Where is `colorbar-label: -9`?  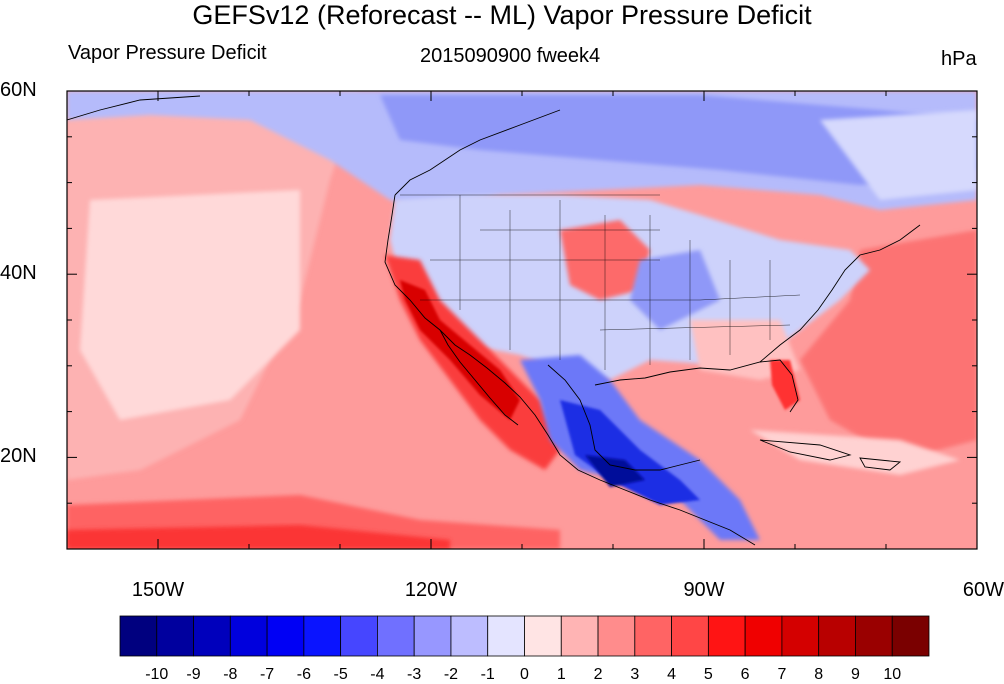
colorbar-label: -9 is located at coordinates (193, 674).